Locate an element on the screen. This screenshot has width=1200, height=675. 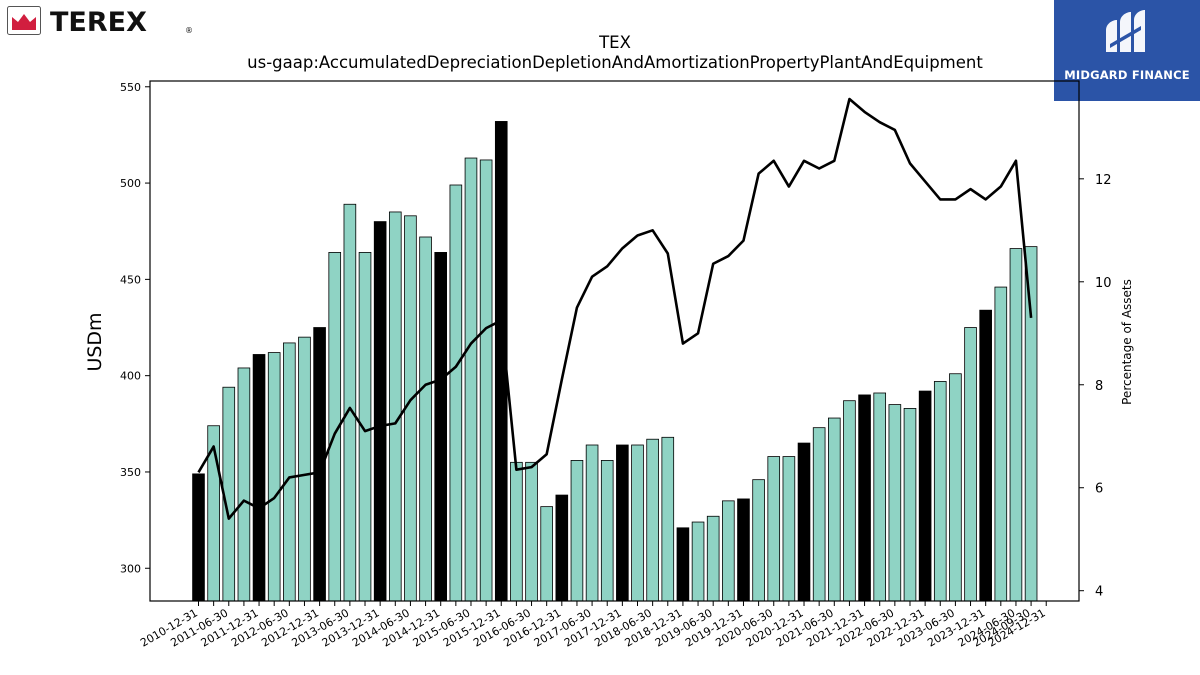
y2-tick-label: 12 is located at coordinates (1103, 180).